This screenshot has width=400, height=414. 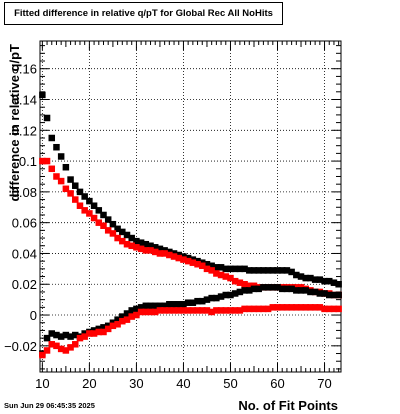 I want to click on y-axis-title: difference in relative q/pT, so click(x=14, y=123).